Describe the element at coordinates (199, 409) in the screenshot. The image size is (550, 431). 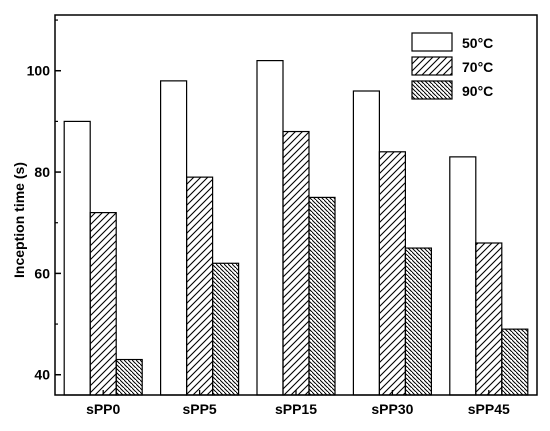
I see `x-category-label-sPP5: sPP5` at that location.